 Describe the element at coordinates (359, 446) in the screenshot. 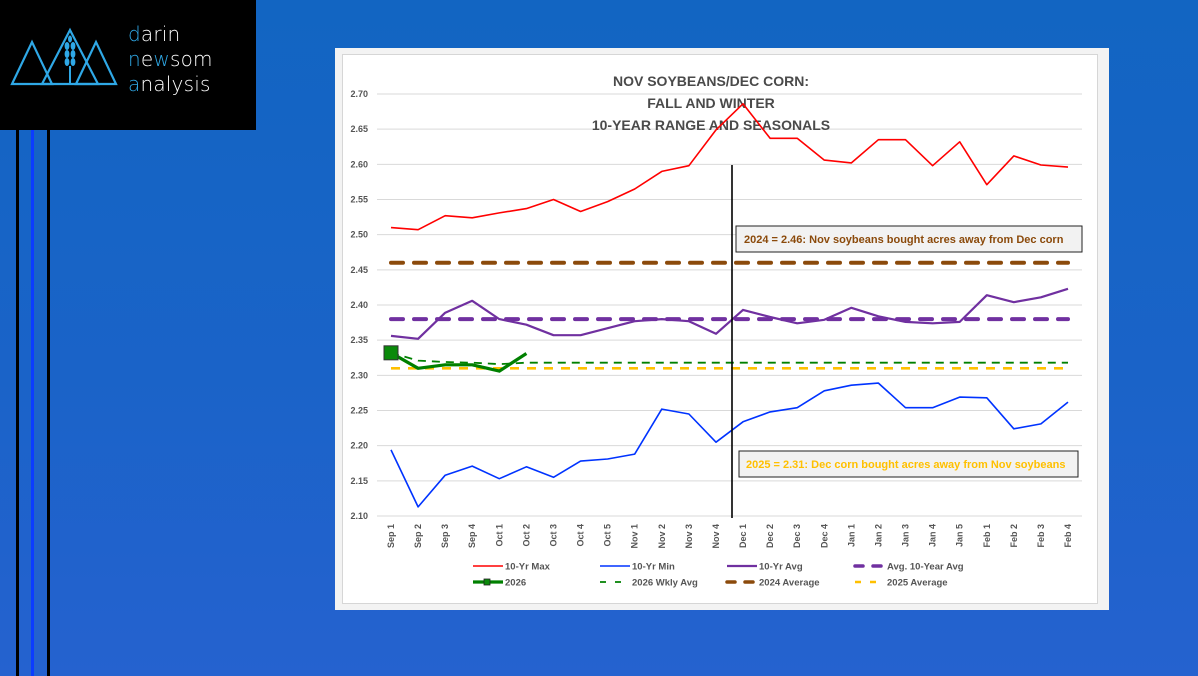

I see `y-tick-label: 2.20` at that location.